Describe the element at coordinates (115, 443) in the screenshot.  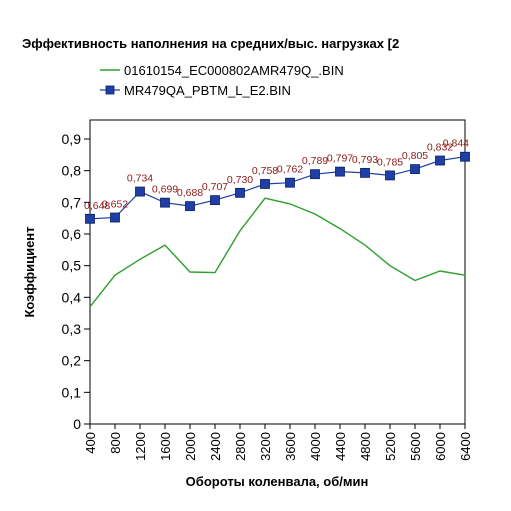
I see `x-tick-label: 800` at that location.